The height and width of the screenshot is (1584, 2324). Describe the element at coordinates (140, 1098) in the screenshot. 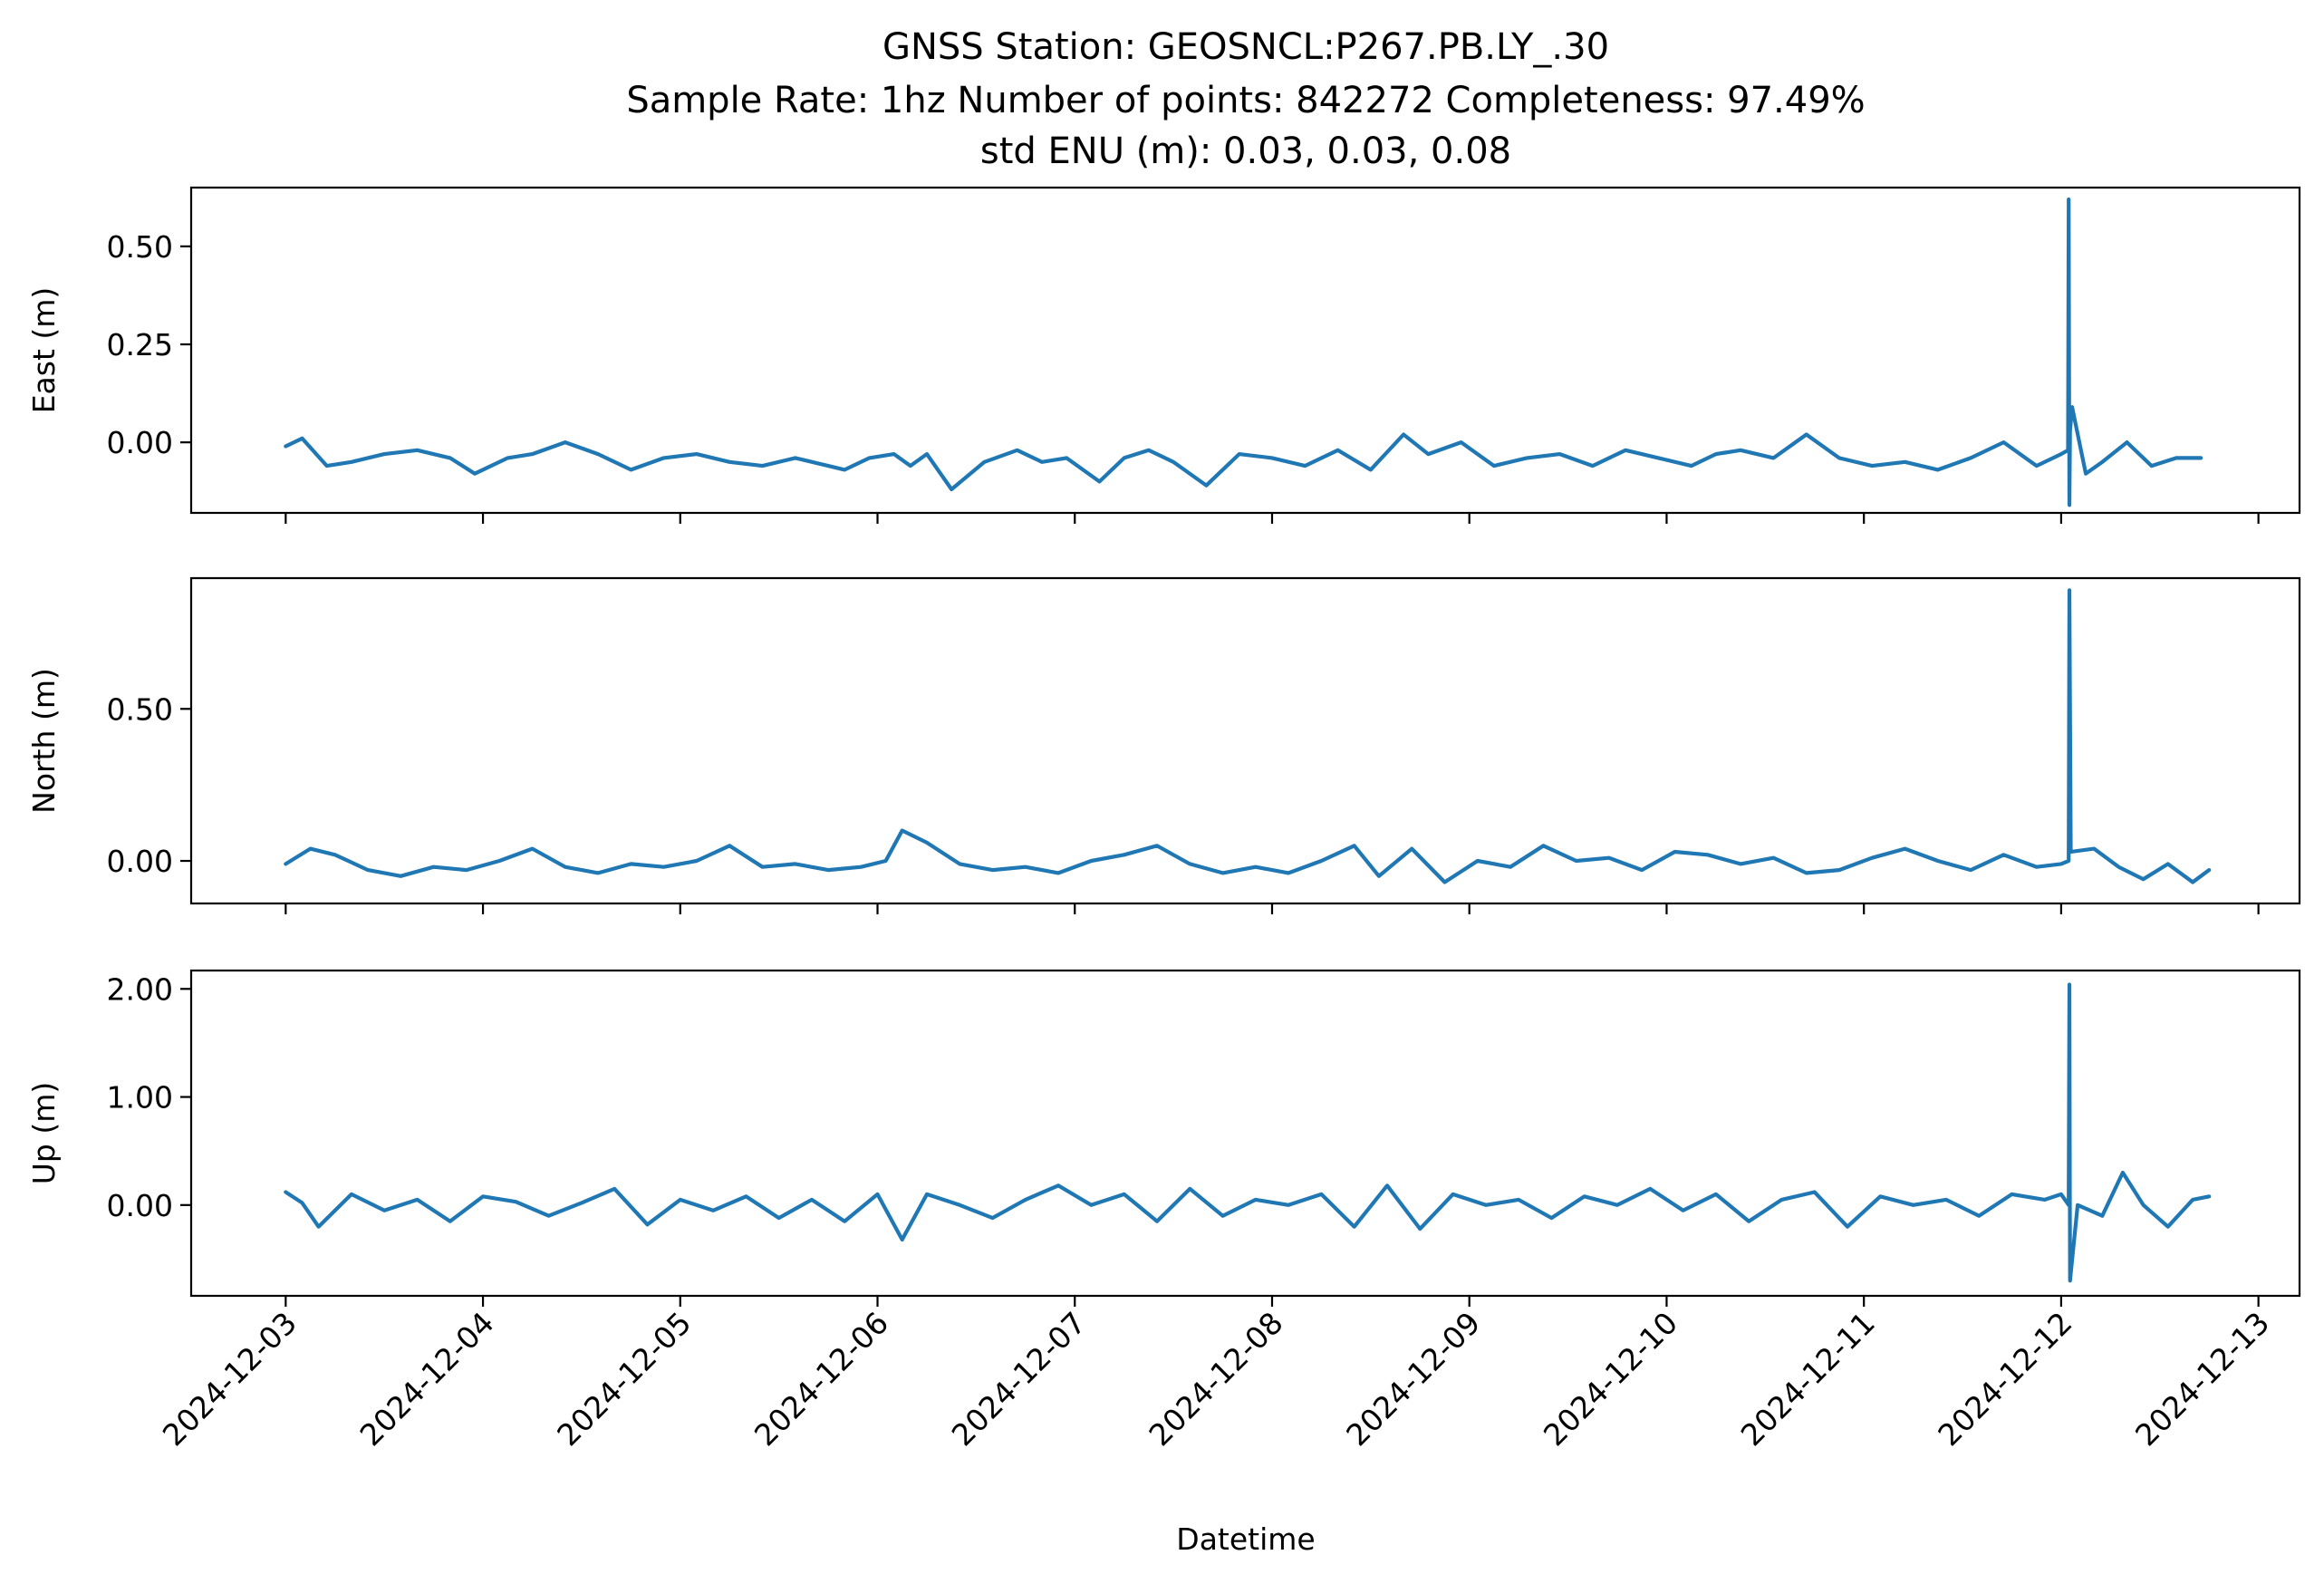

I see `y-tick-label-up: 1.00` at that location.